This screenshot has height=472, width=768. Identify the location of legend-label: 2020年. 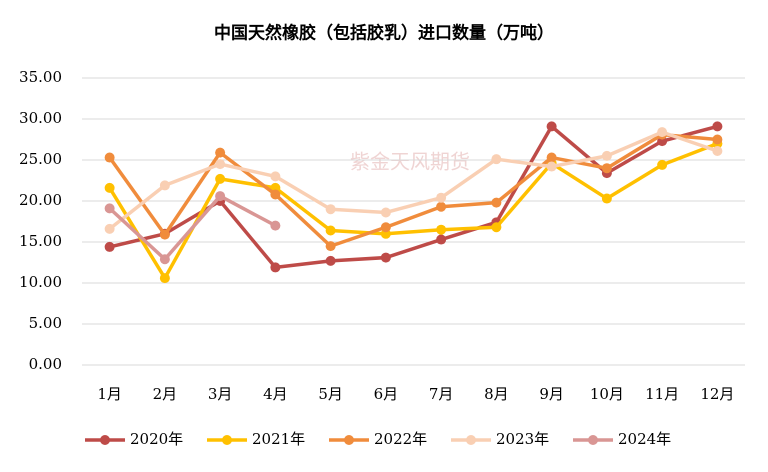
(156, 439).